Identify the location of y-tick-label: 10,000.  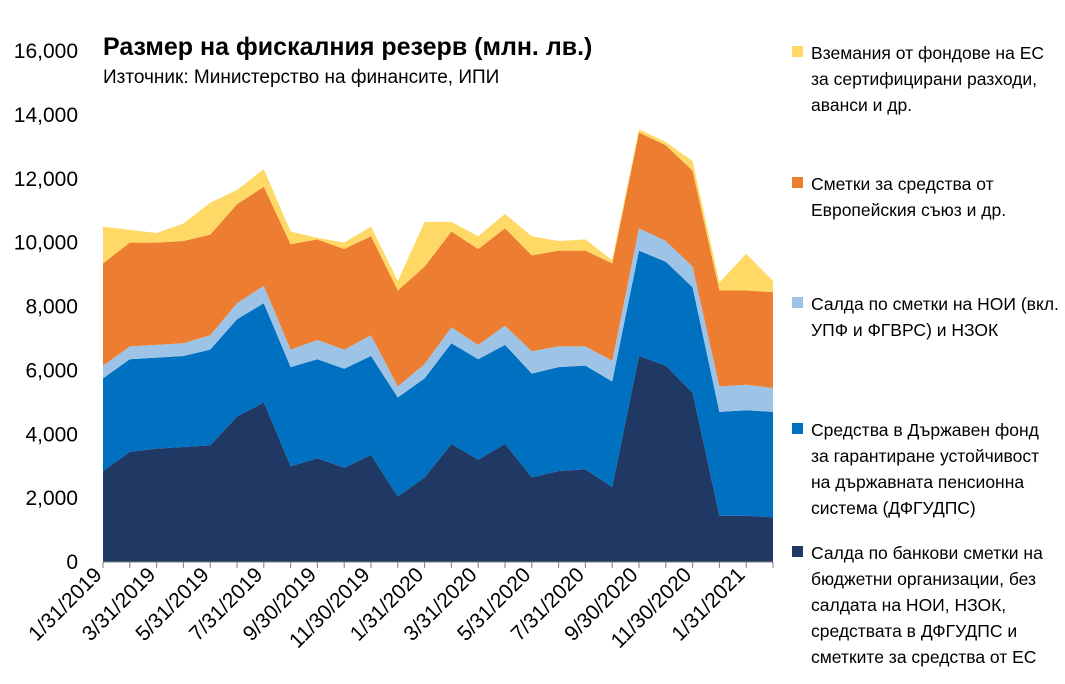
(46, 243).